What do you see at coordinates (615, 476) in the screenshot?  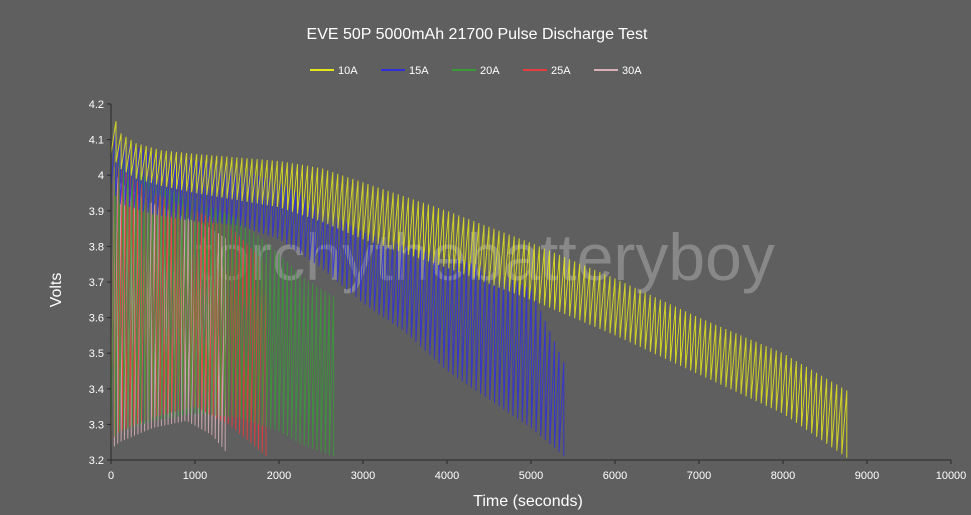 I see `x-tick-label: 6000` at bounding box center [615, 476].